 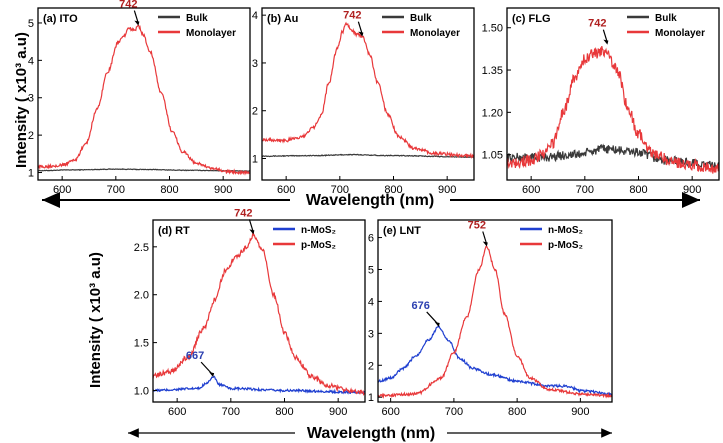 I want to click on bottom-x-axis-label-bg, so click(x=371, y=432).